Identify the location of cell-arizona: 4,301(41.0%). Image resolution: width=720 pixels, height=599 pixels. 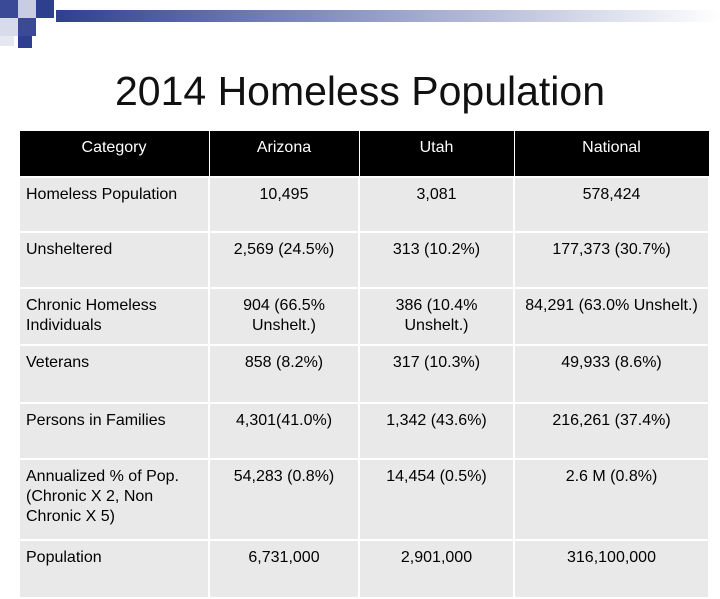
(284, 430).